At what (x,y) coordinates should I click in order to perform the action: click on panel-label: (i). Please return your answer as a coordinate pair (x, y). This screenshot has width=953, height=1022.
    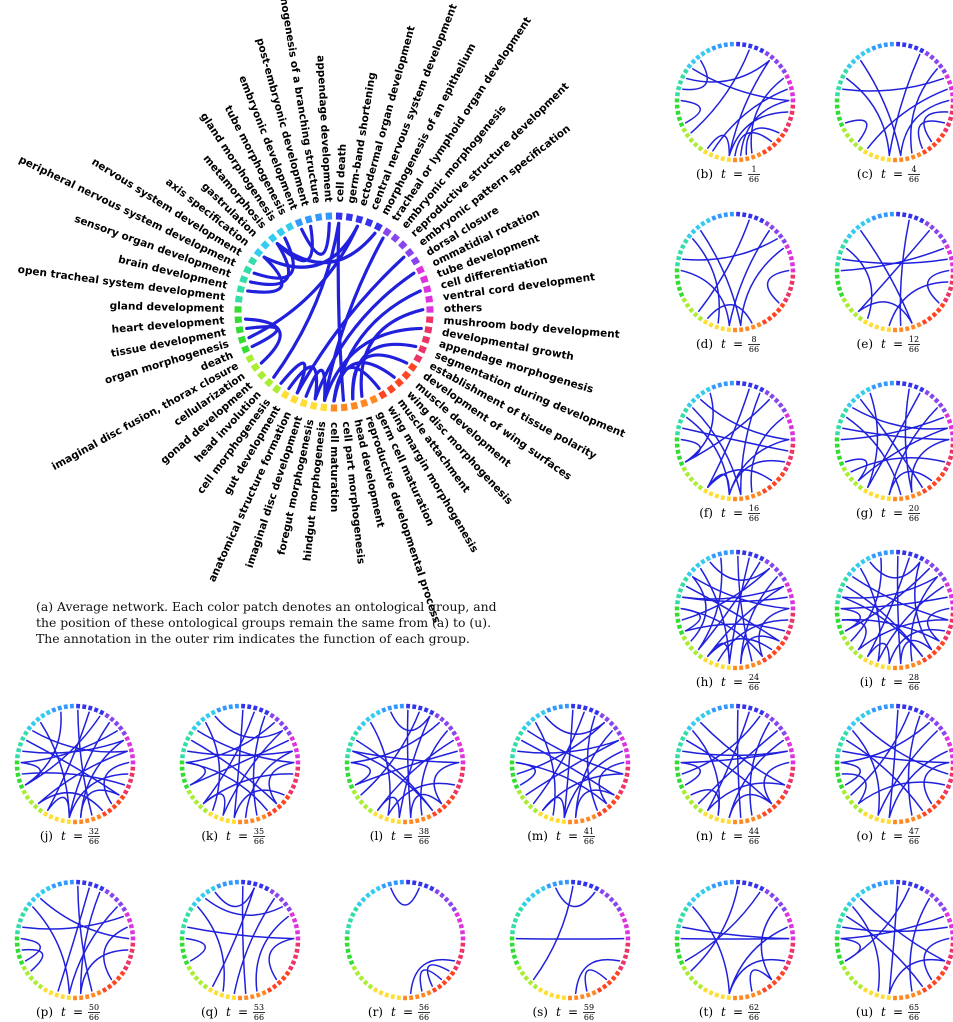
    Looking at the image, I should click on (866, 682).